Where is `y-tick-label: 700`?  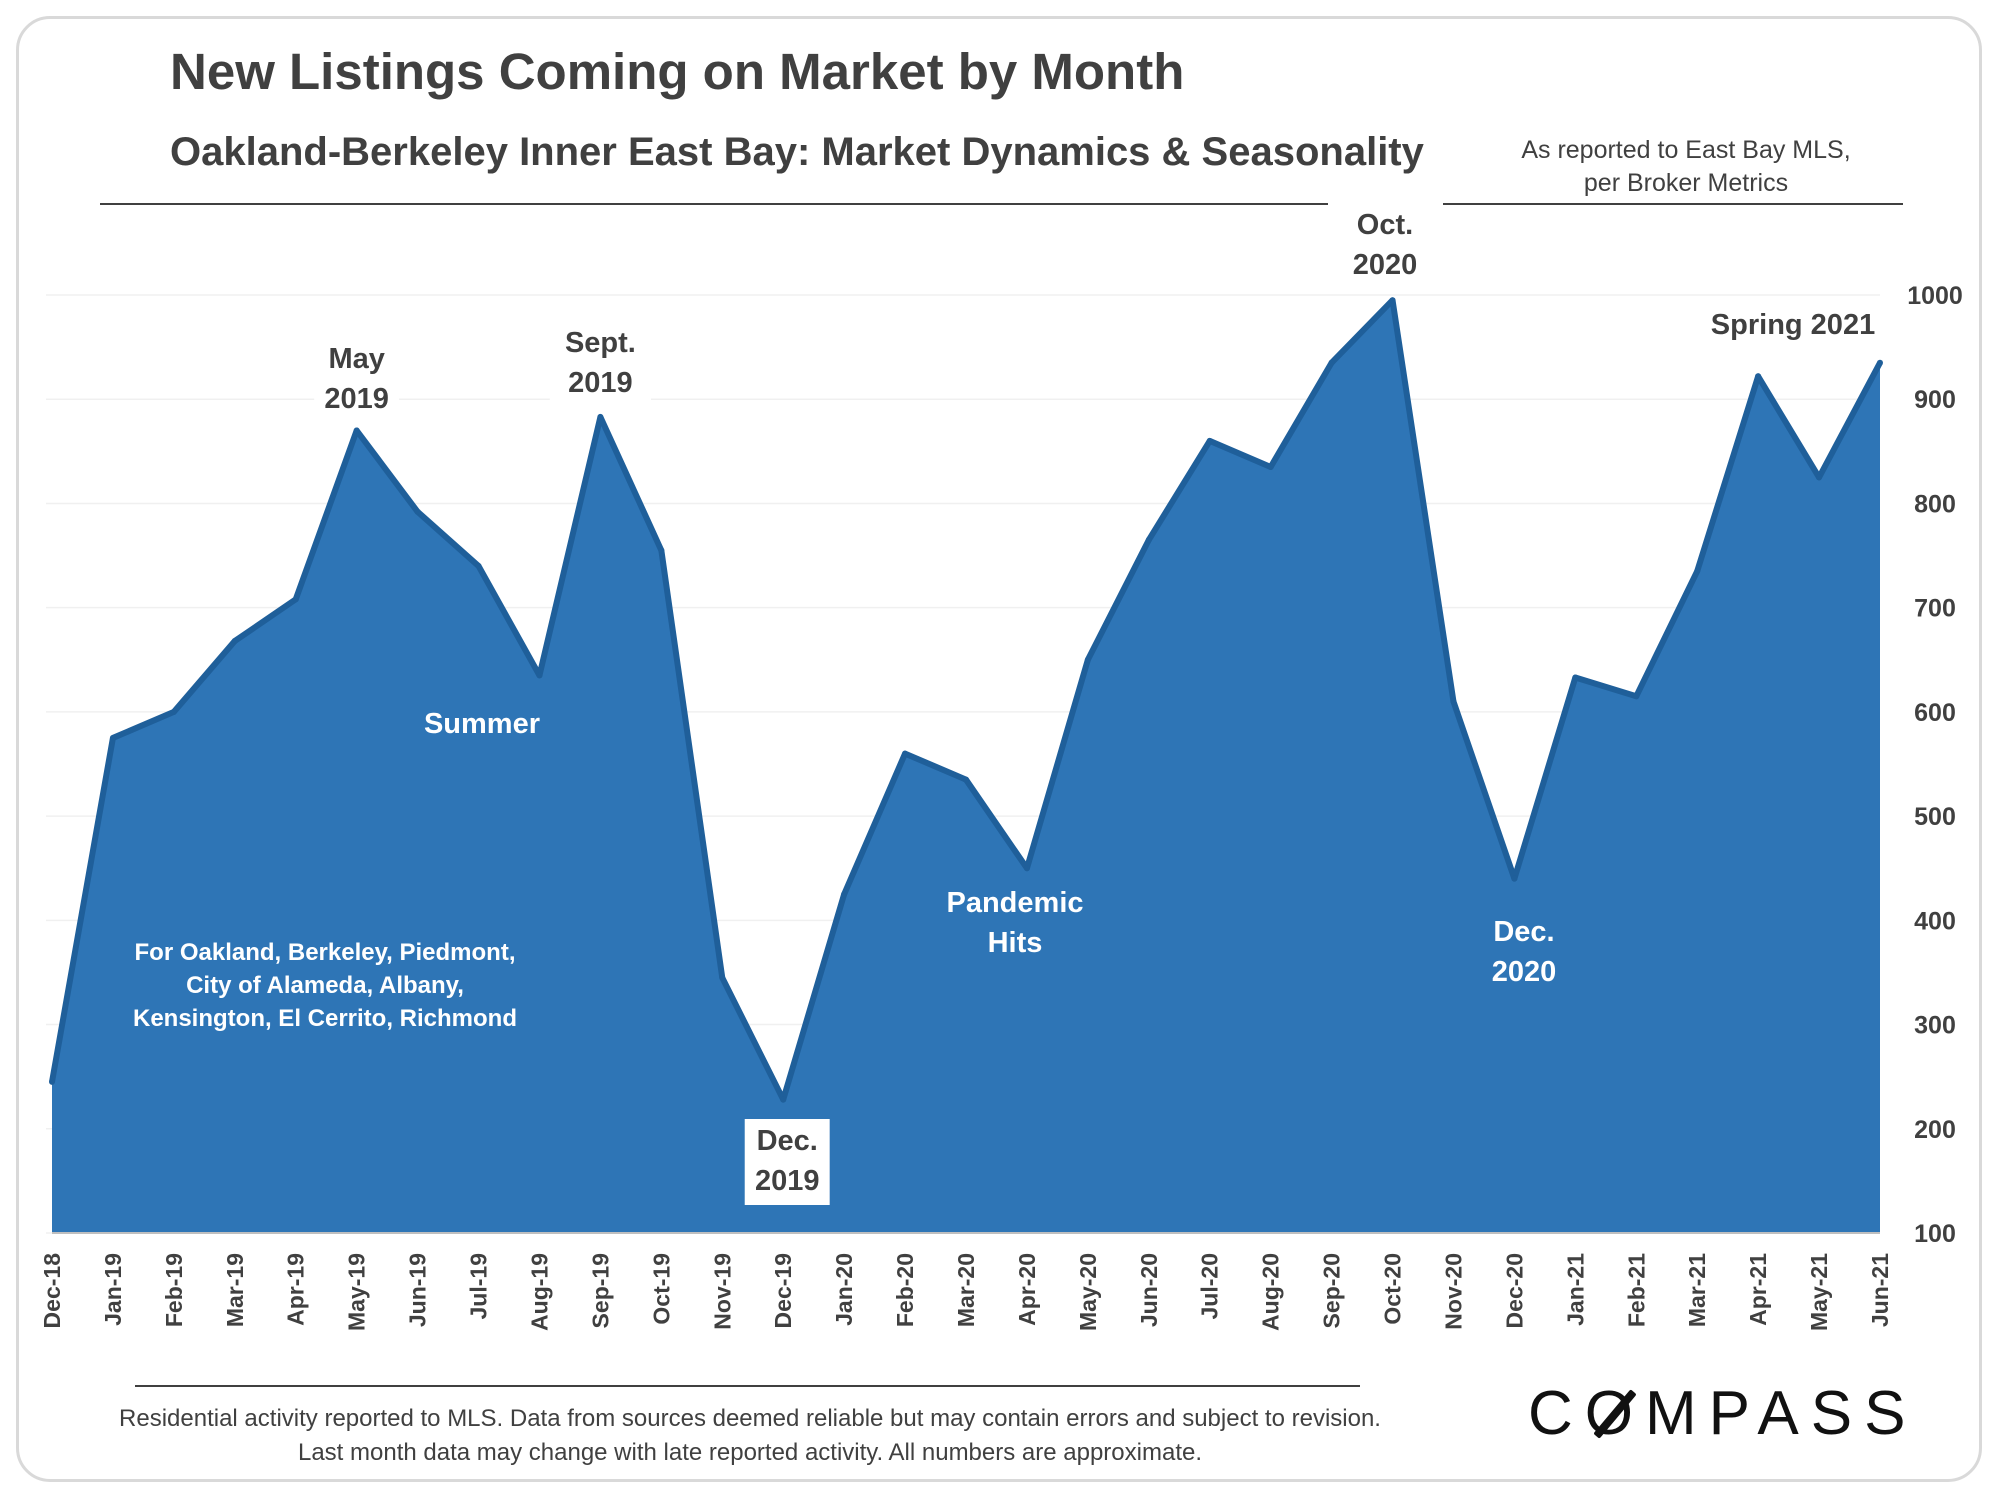
y-tick-label: 700 is located at coordinates (1935, 609).